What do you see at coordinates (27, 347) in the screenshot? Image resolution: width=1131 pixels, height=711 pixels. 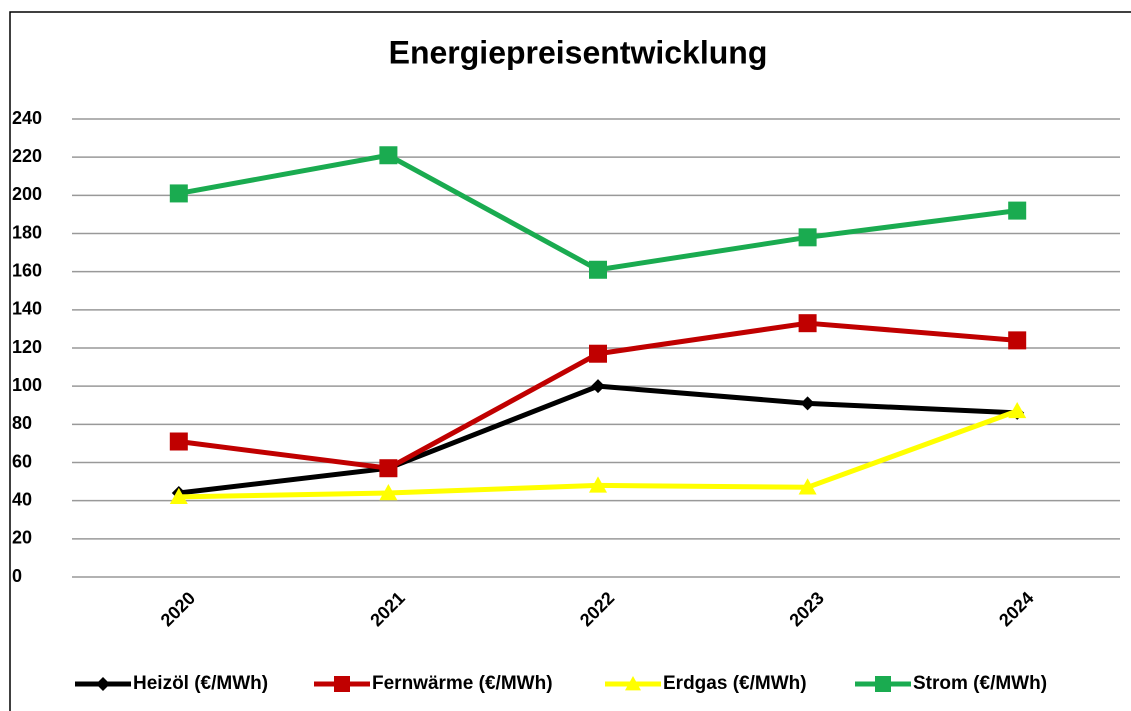 I see `y-tick-label: 120` at bounding box center [27, 347].